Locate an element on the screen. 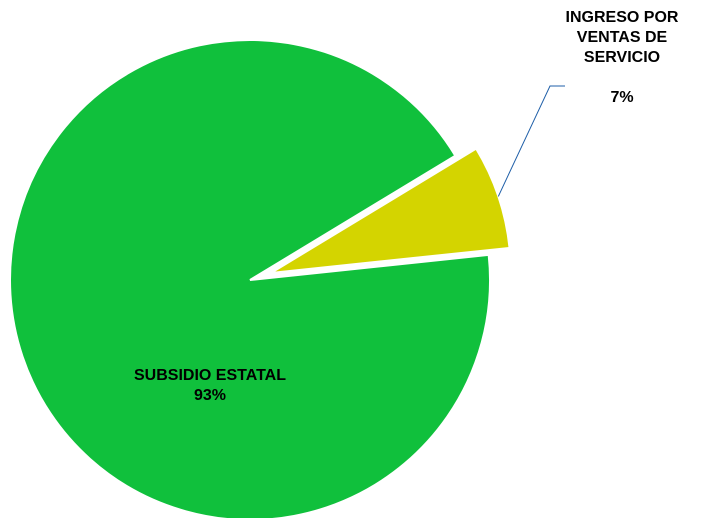 The image size is (710, 518). slice-value: 93% is located at coordinates (210, 395).